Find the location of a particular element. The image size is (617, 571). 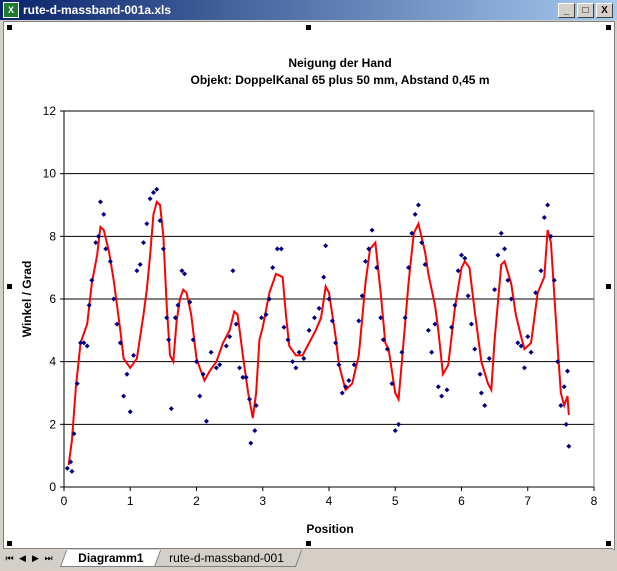

x-axis-label: Position is located at coordinates (329, 529).